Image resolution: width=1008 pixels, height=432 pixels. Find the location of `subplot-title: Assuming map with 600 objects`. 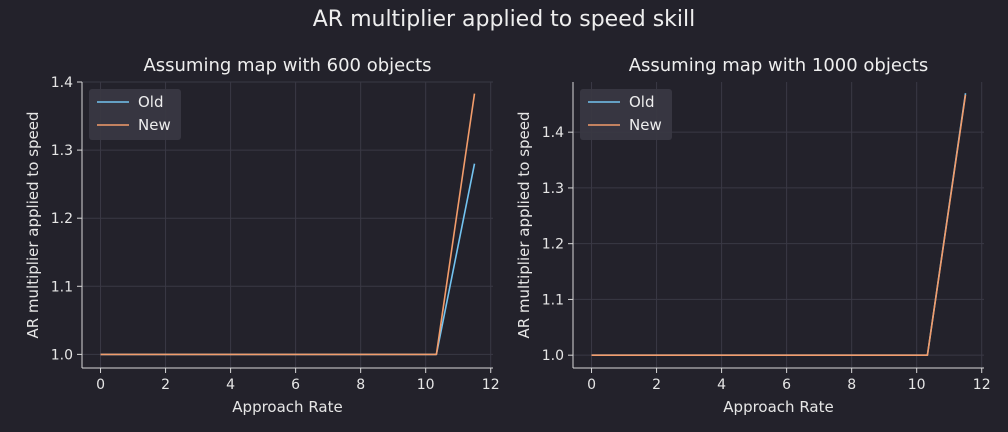

subplot-title: Assuming map with 600 objects is located at coordinates (287, 65).